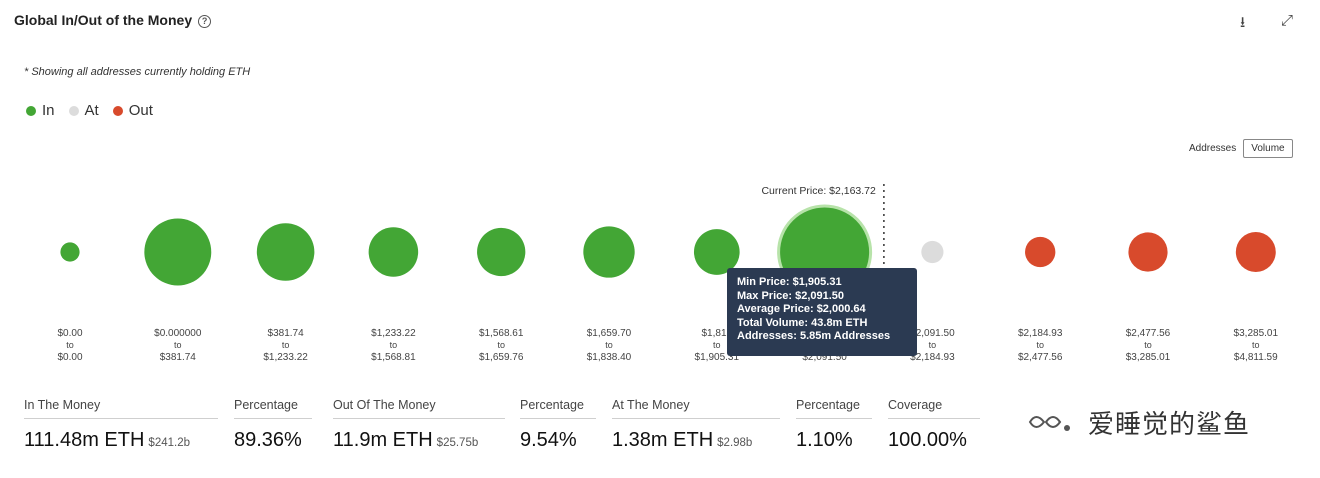  I want to click on chart-title: Global In/Out of the Money?, so click(113, 20).